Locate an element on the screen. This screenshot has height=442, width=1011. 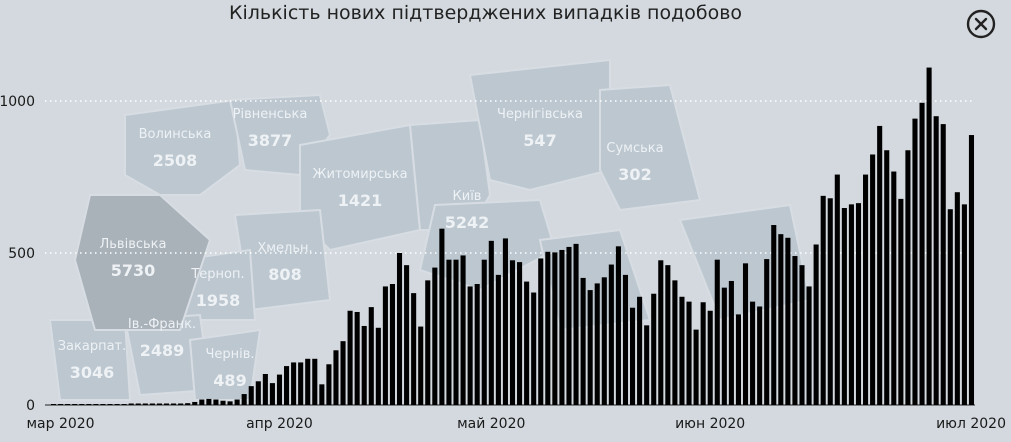
y-tick-label: 1000 is located at coordinates (17, 102).